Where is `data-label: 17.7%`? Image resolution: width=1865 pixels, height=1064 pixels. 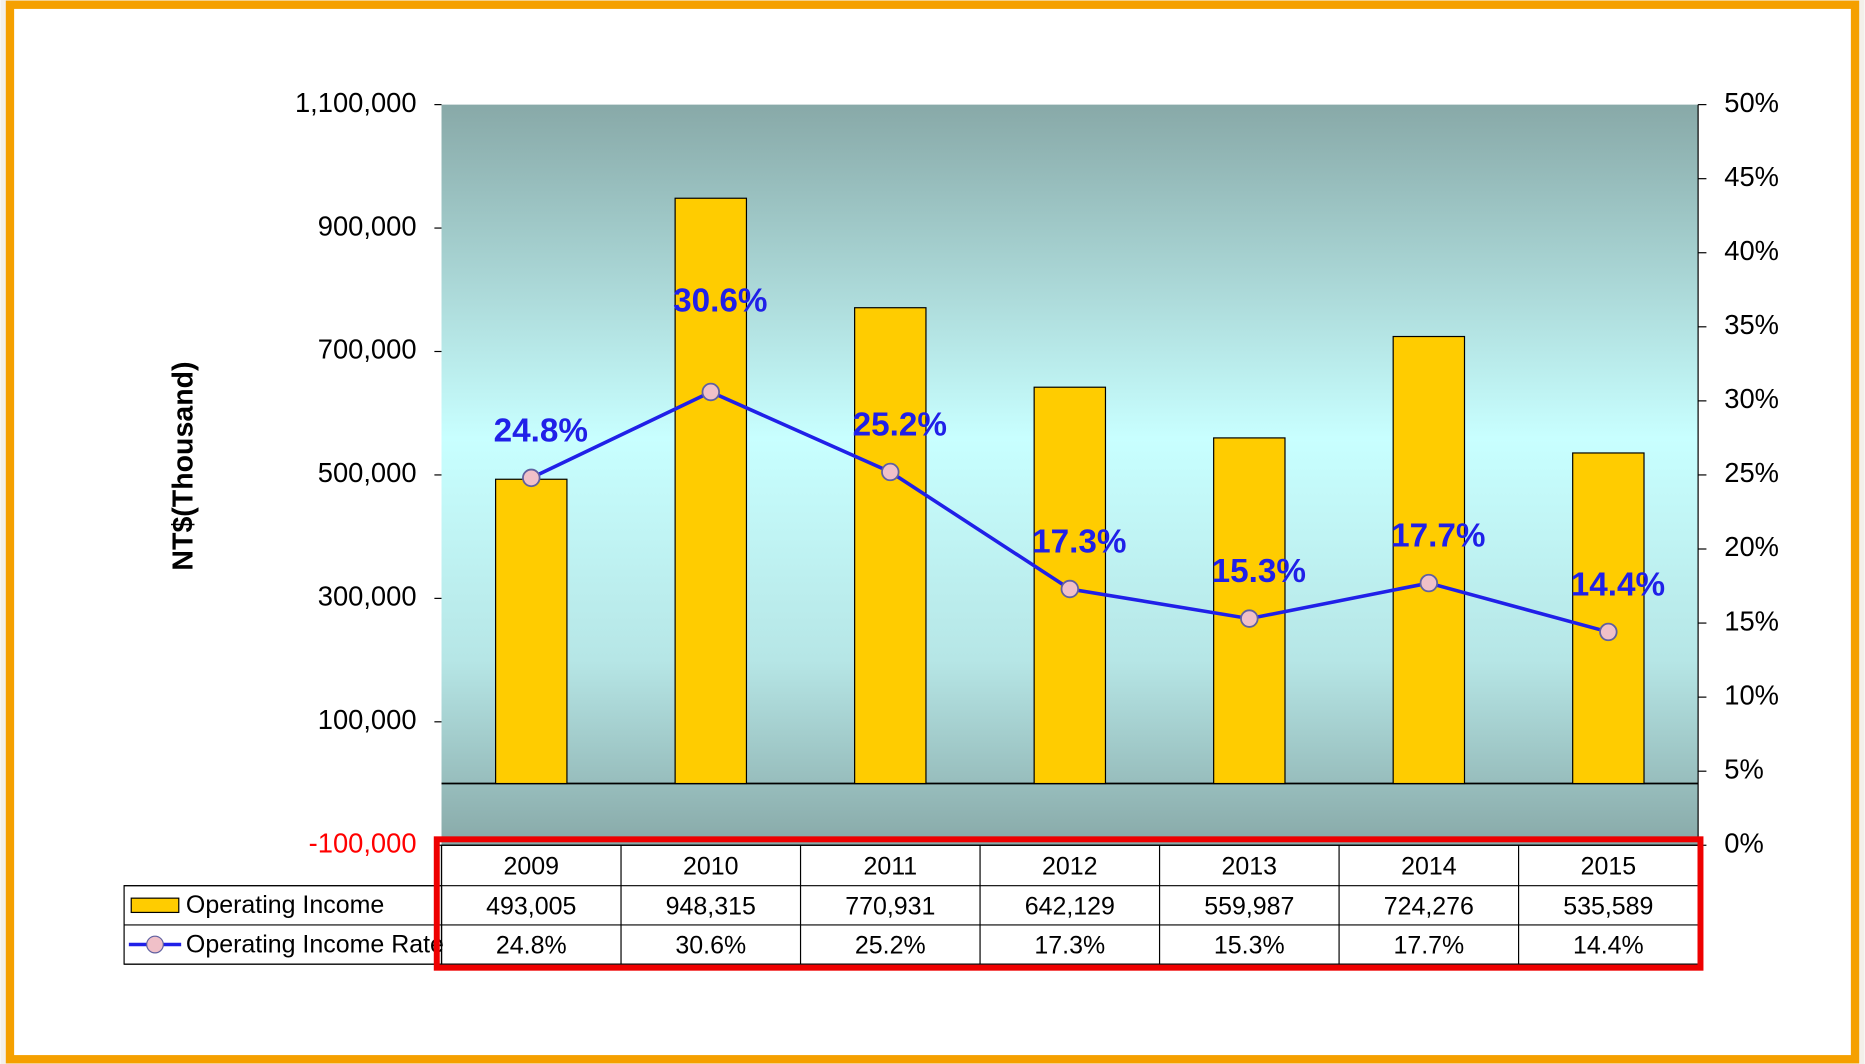 data-label: 17.7% is located at coordinates (1438, 536).